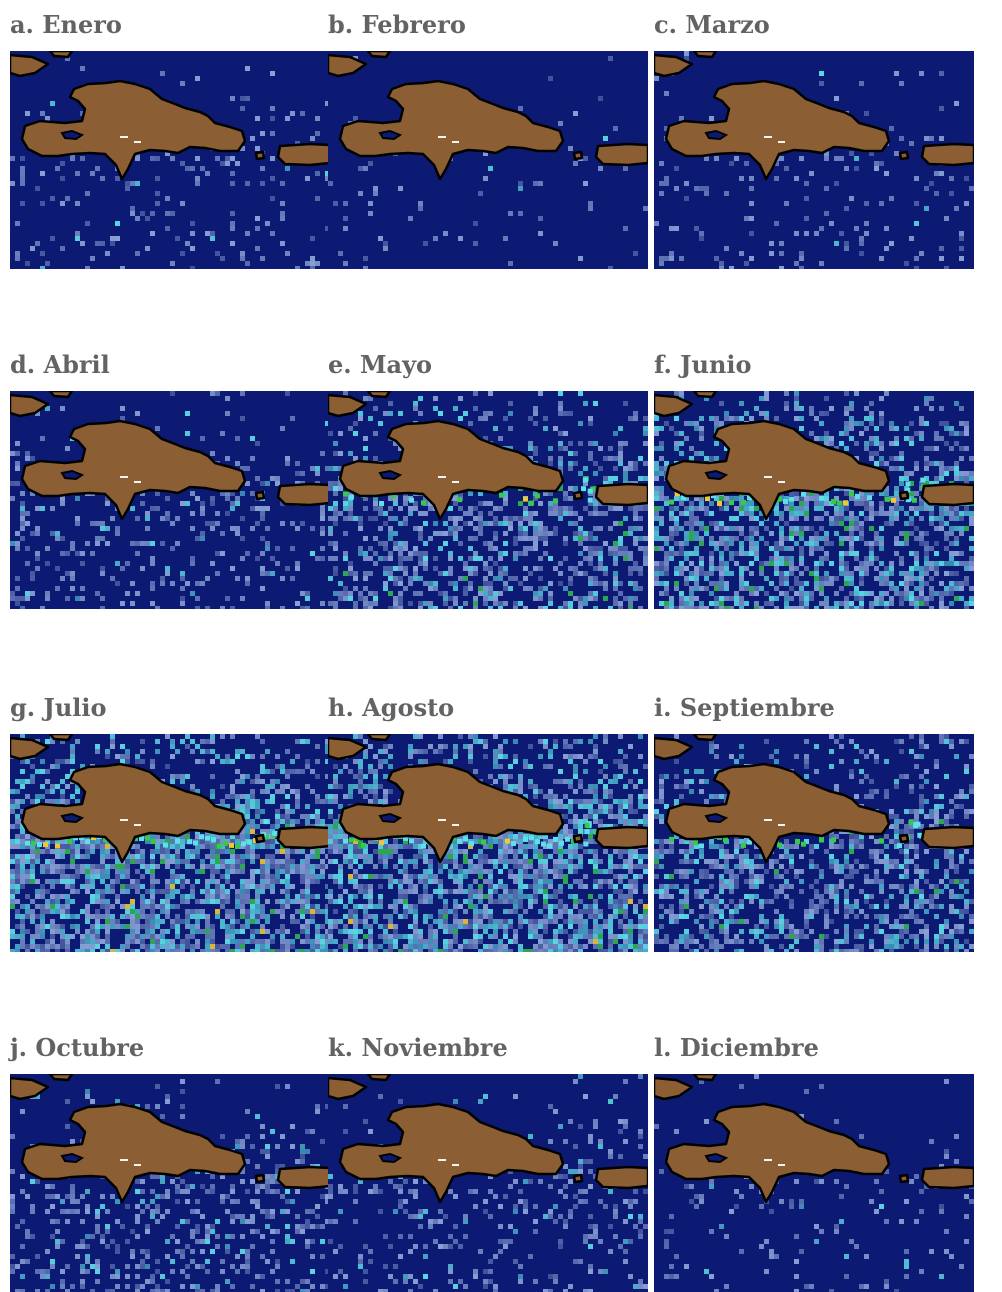 The height and width of the screenshot is (1292, 1002). What do you see at coordinates (60, 365) in the screenshot?
I see `panel-label: d. Abril` at bounding box center [60, 365].